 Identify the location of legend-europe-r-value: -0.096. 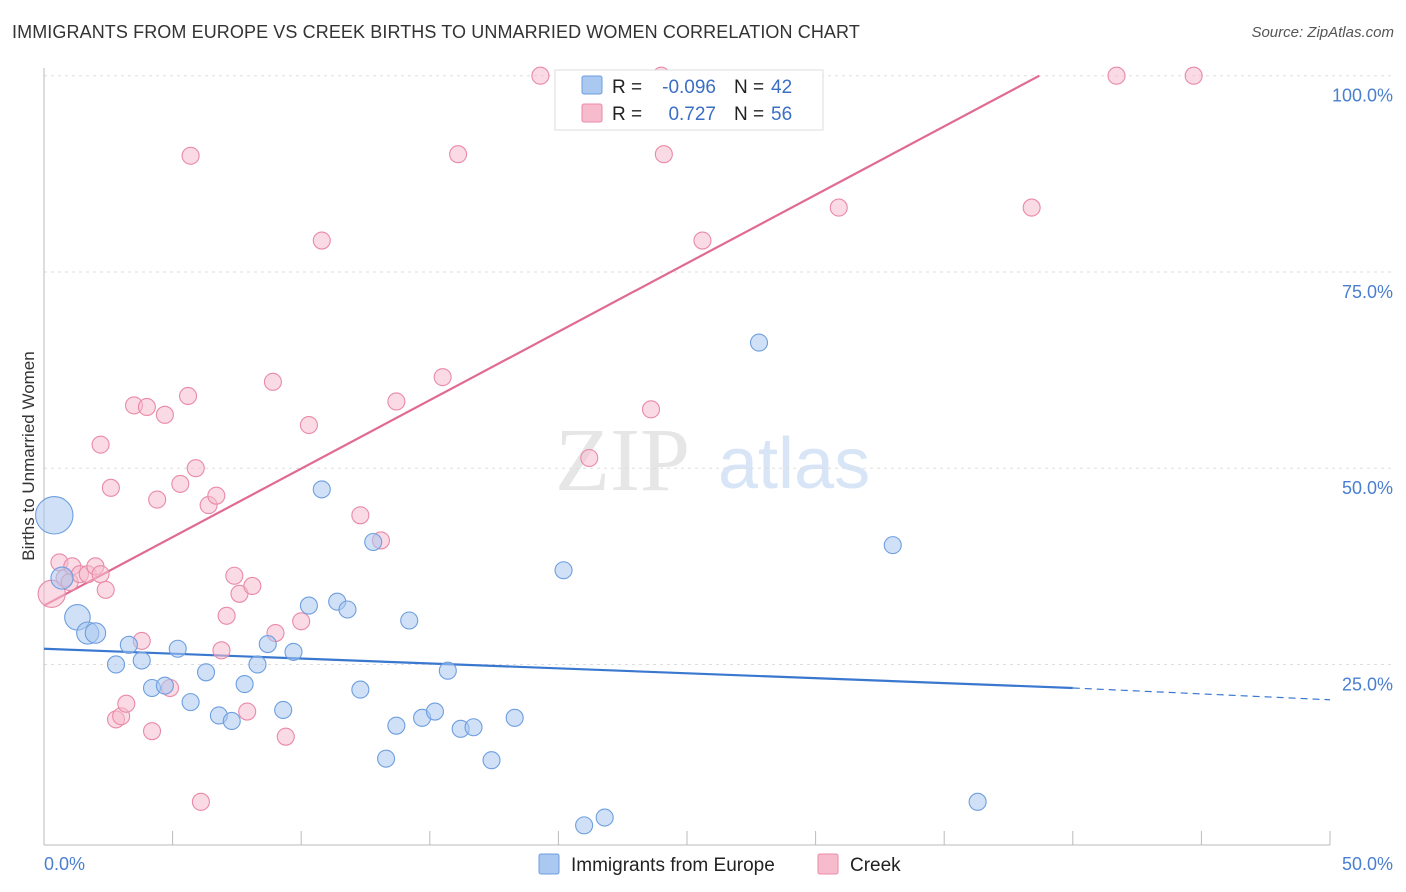
(689, 87).